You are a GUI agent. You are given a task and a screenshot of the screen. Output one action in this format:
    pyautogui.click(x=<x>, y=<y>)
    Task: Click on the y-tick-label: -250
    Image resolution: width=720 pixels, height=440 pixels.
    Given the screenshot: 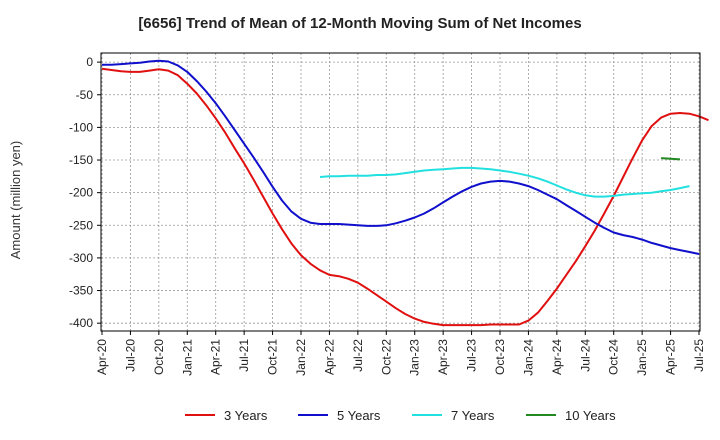 What is the action you would take?
    pyautogui.click(x=81, y=225)
    